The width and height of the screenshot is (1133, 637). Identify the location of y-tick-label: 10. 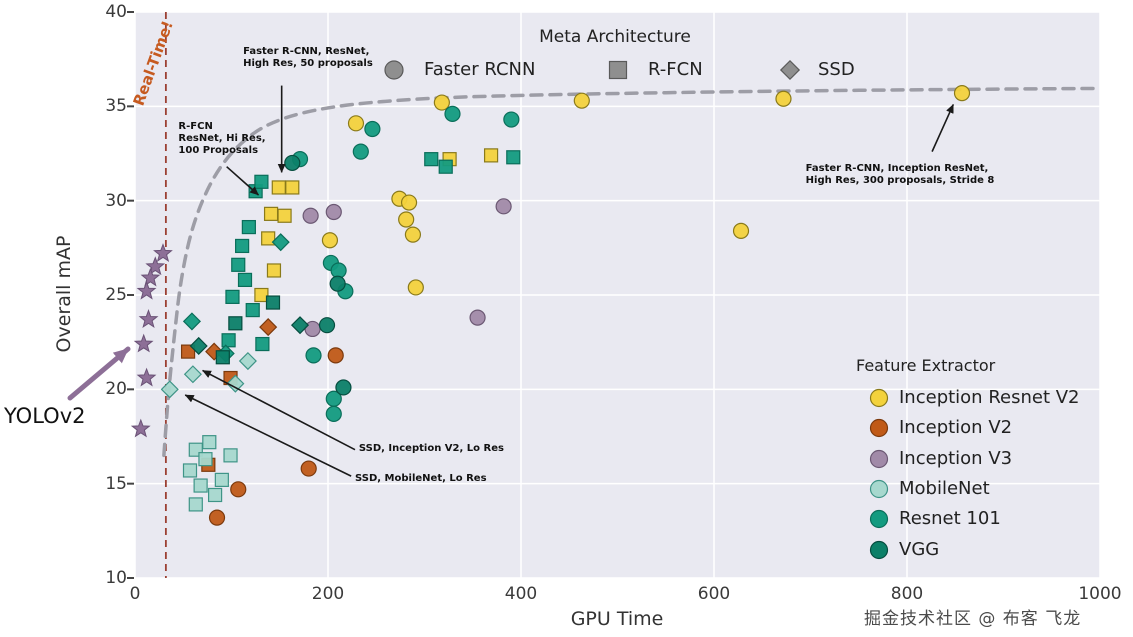
(116, 578).